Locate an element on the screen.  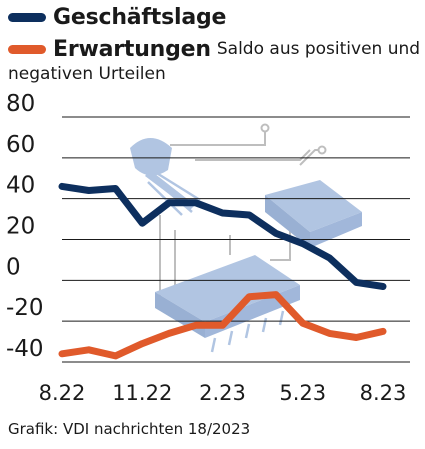
legend-label-geschaeftslage: Geschäftslage is located at coordinates (140, 17).